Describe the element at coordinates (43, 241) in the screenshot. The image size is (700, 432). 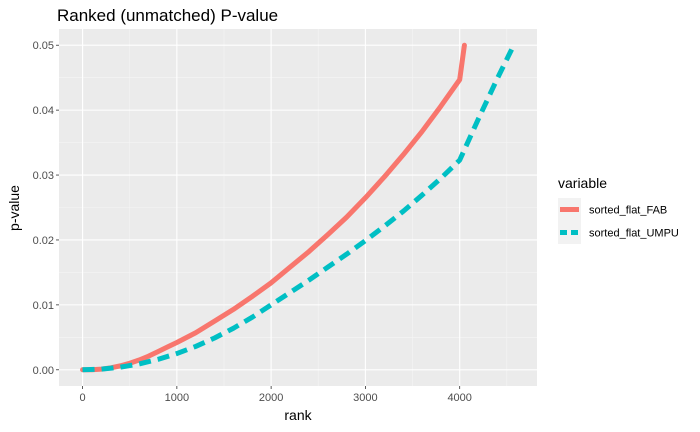
I see `y-tick-label: 0.02` at that location.